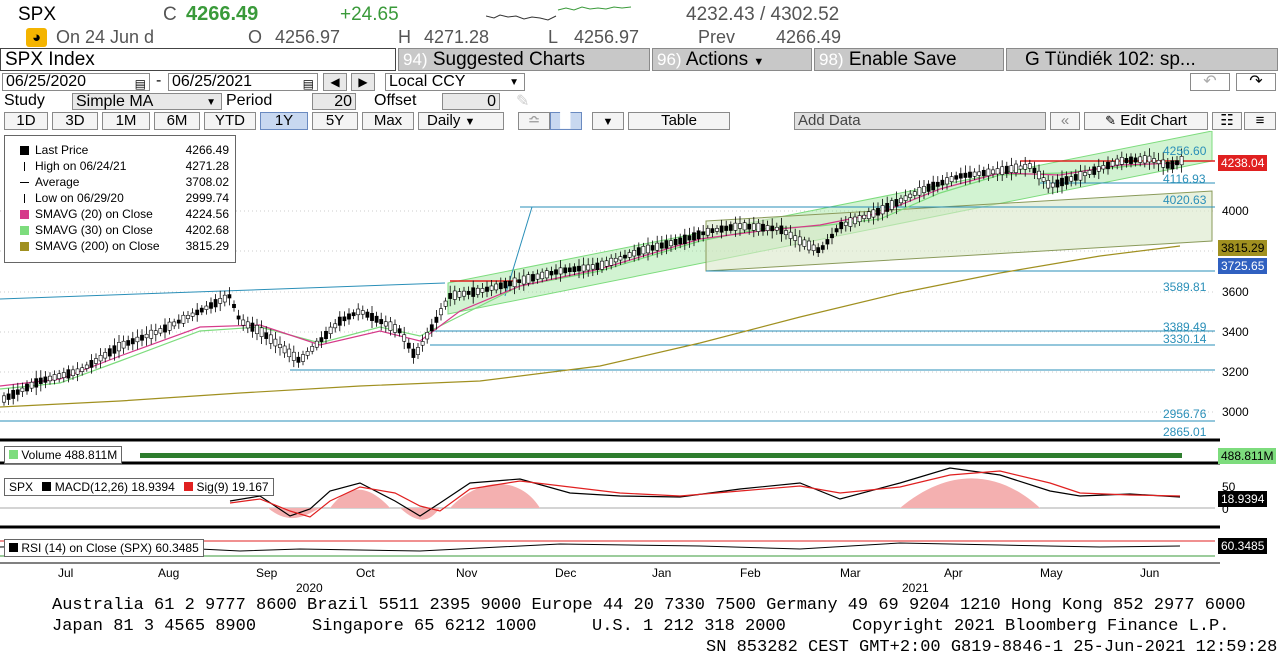 The image size is (1278, 670). I want to click on level-label: 3589.81, so click(1185, 287).